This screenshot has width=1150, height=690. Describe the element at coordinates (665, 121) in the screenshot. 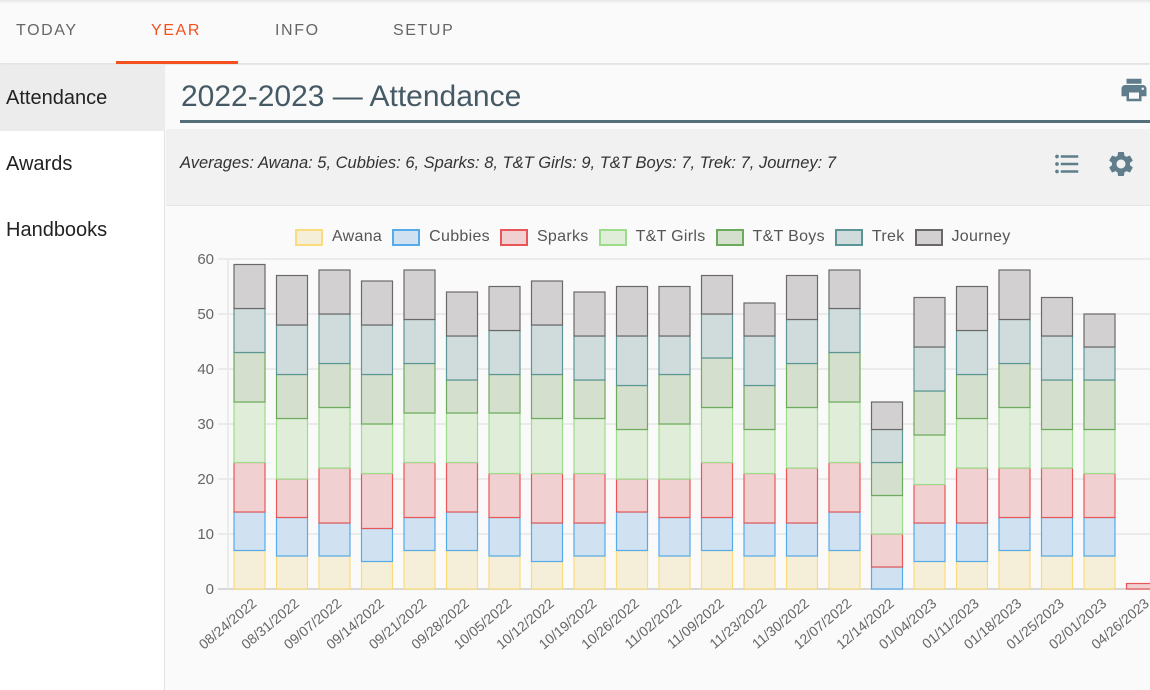

I see `title-divider` at that location.